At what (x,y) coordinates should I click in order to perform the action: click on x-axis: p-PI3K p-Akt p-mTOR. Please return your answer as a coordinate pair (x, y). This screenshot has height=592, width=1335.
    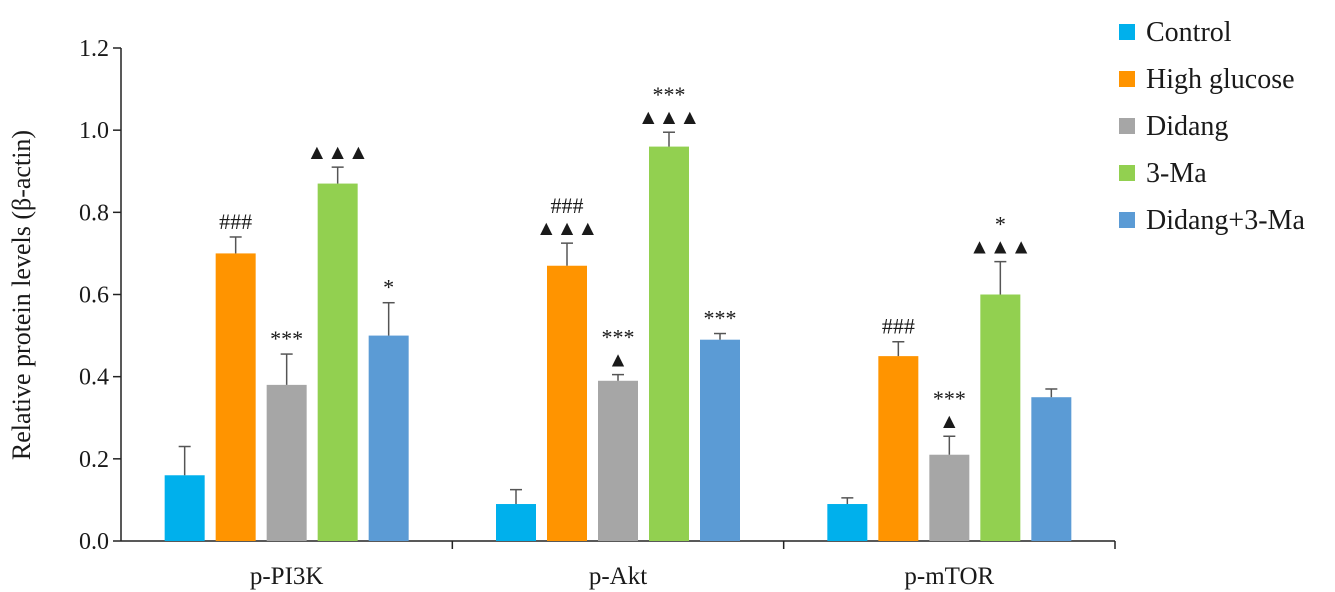
    Looking at the image, I should click on (618, 565).